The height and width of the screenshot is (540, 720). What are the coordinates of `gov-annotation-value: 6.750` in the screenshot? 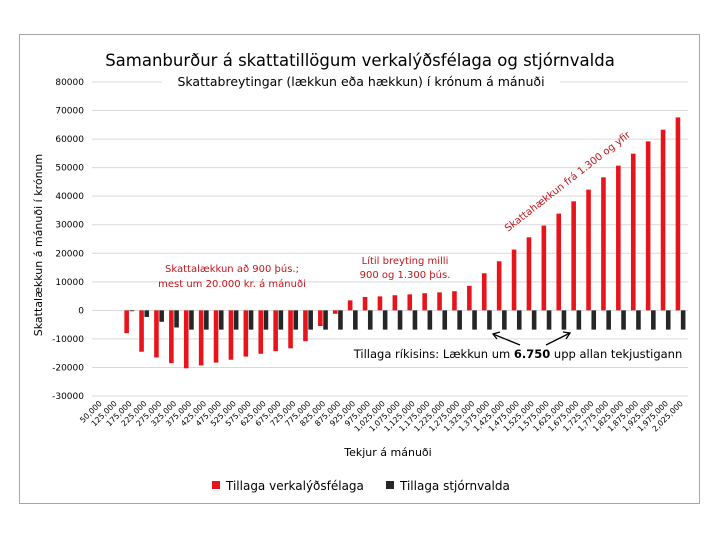 It's located at (532, 354).